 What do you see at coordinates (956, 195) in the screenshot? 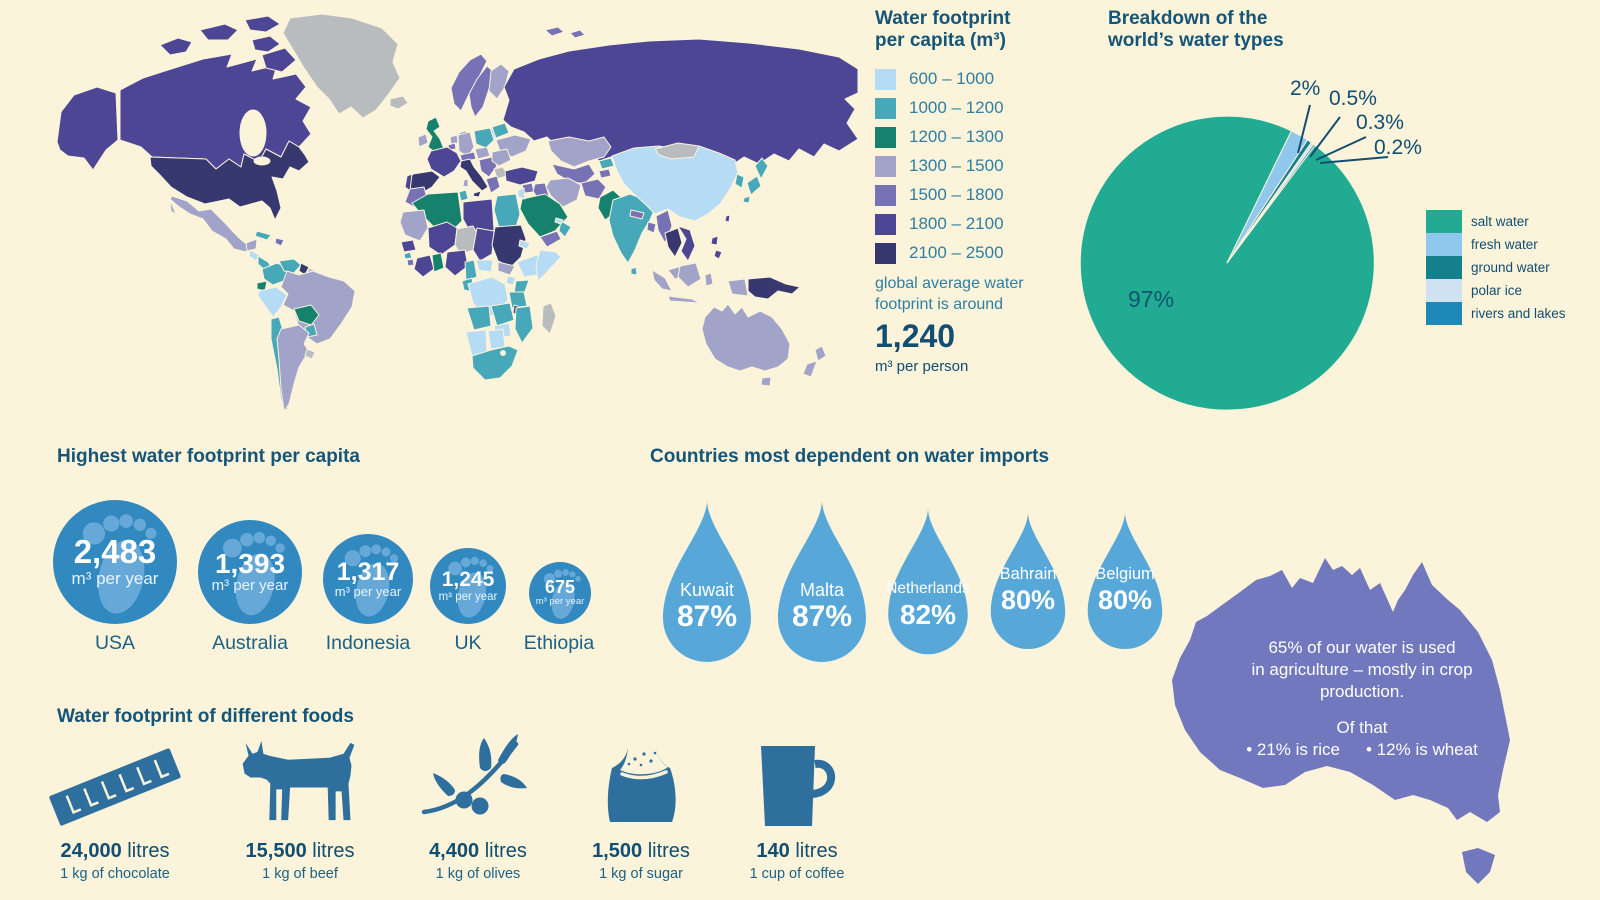
I see `legend-range: 1500 – 1800` at bounding box center [956, 195].